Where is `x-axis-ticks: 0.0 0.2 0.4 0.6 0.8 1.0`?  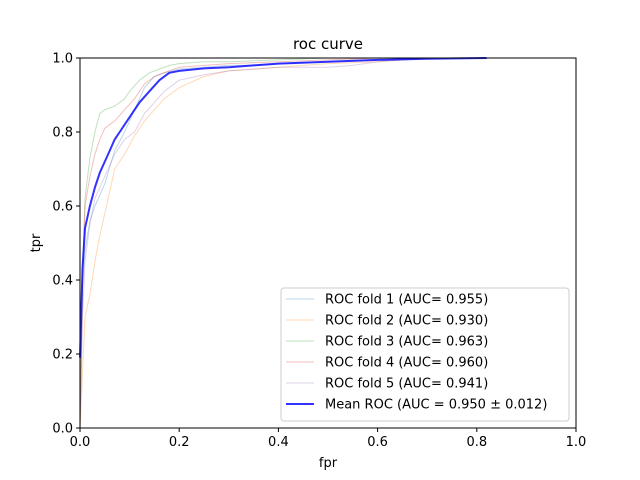 x-axis-ticks: 0.0 0.2 0.4 0.6 0.8 1.0 is located at coordinates (328, 439).